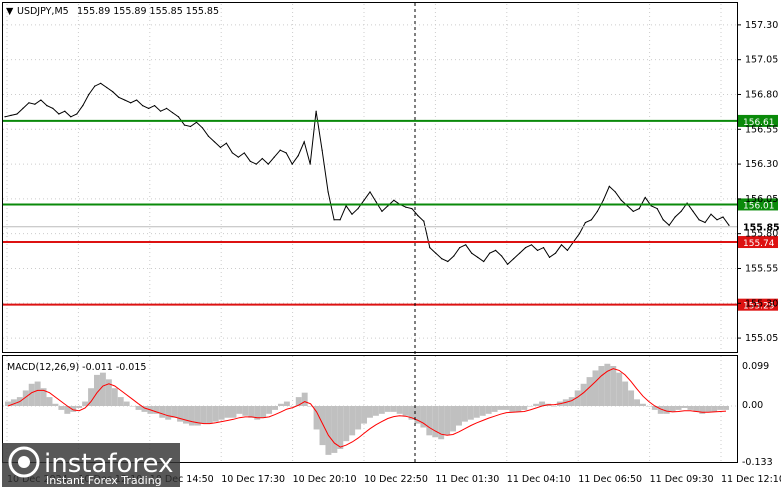  Describe the element at coordinates (467, 479) in the screenshot. I see `x-tick-label: 11 Dec 01:30` at that location.